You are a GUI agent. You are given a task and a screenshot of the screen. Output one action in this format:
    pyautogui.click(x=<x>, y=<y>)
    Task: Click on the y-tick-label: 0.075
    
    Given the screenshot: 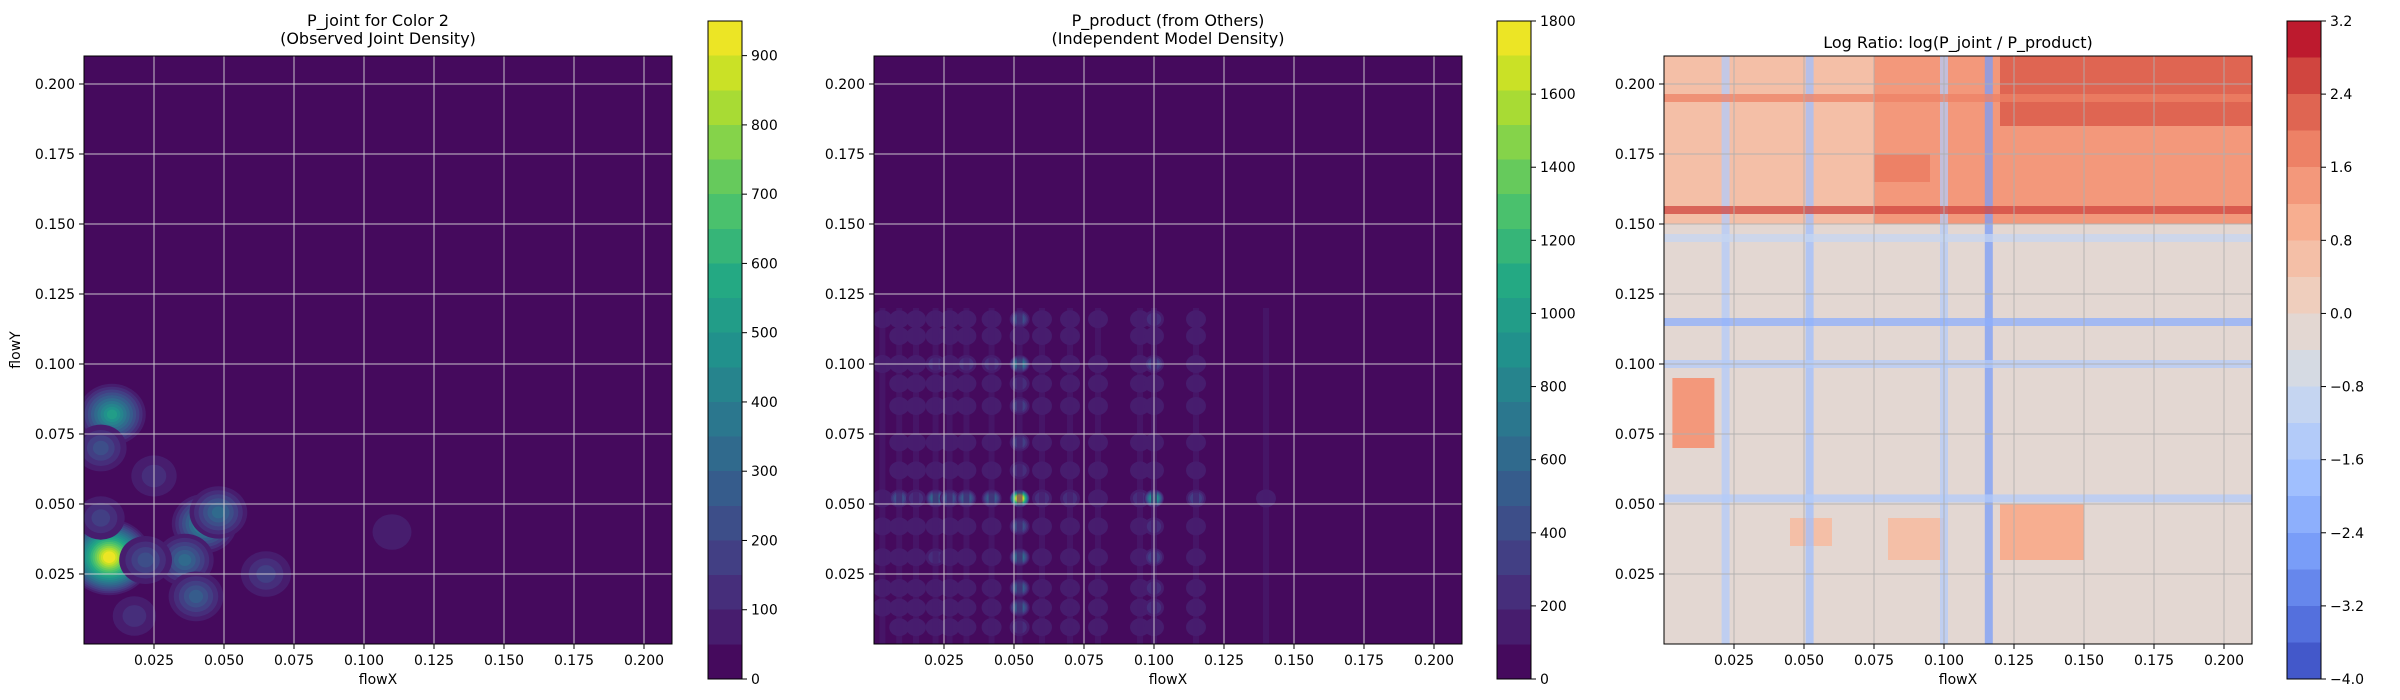 What is the action you would take?
    pyautogui.click(x=1635, y=435)
    